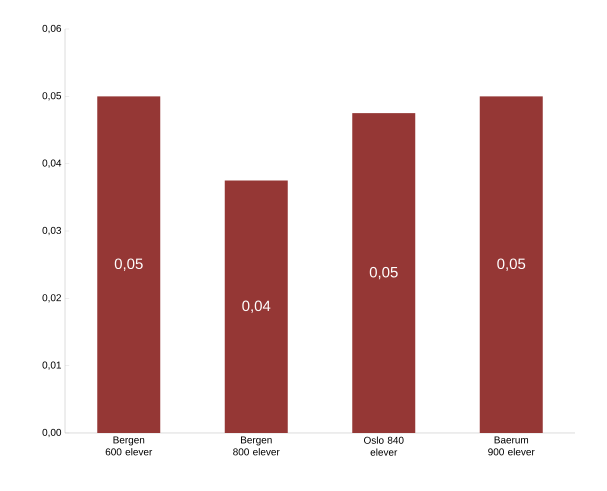 The width and height of the screenshot is (607, 491). I want to click on x-tick-label: Baerum 900 elever, so click(511, 446).